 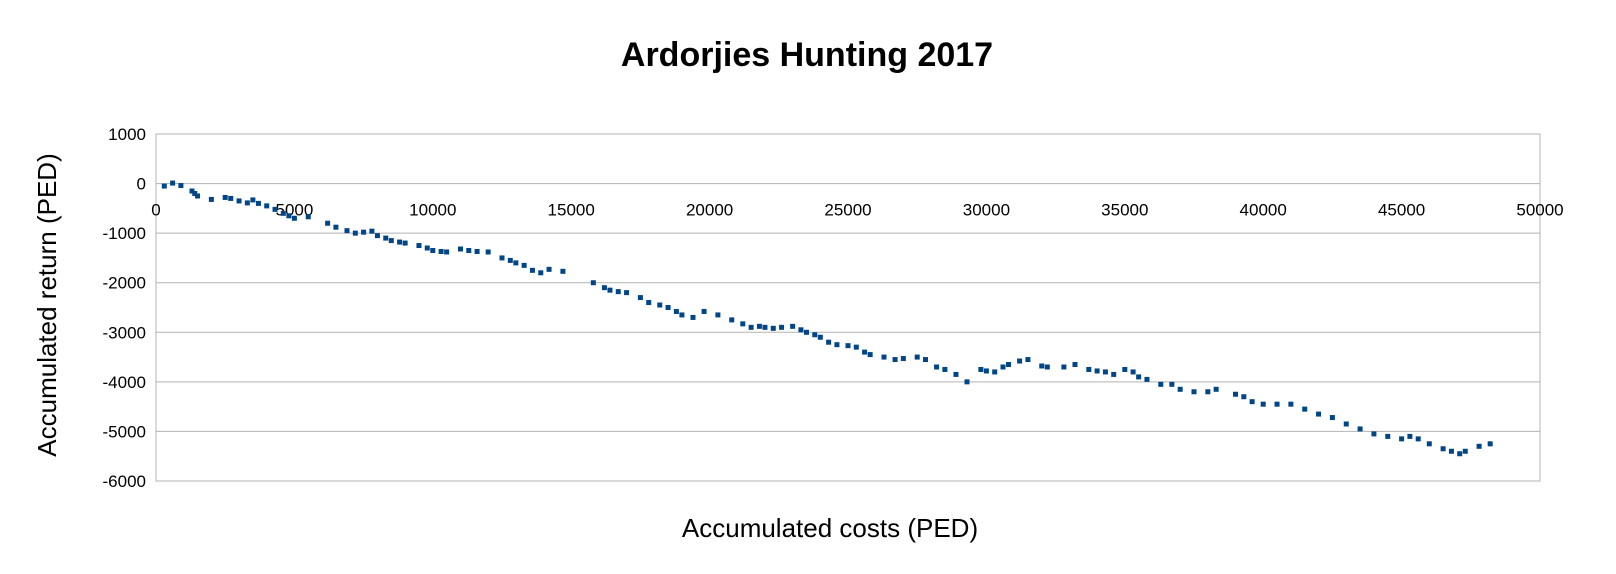 What do you see at coordinates (124, 308) in the screenshot?
I see `y-axis-ticks: 1000 0 -1000 -2000 -3000 -4000 -5000 -6000` at bounding box center [124, 308].